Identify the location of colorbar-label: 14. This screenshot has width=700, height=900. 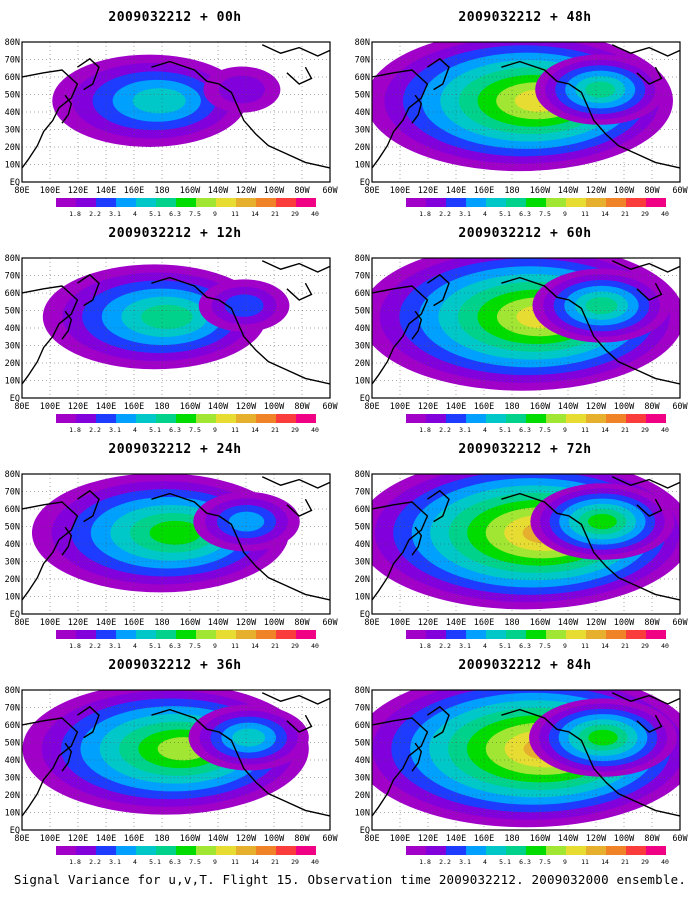
(255, 430).